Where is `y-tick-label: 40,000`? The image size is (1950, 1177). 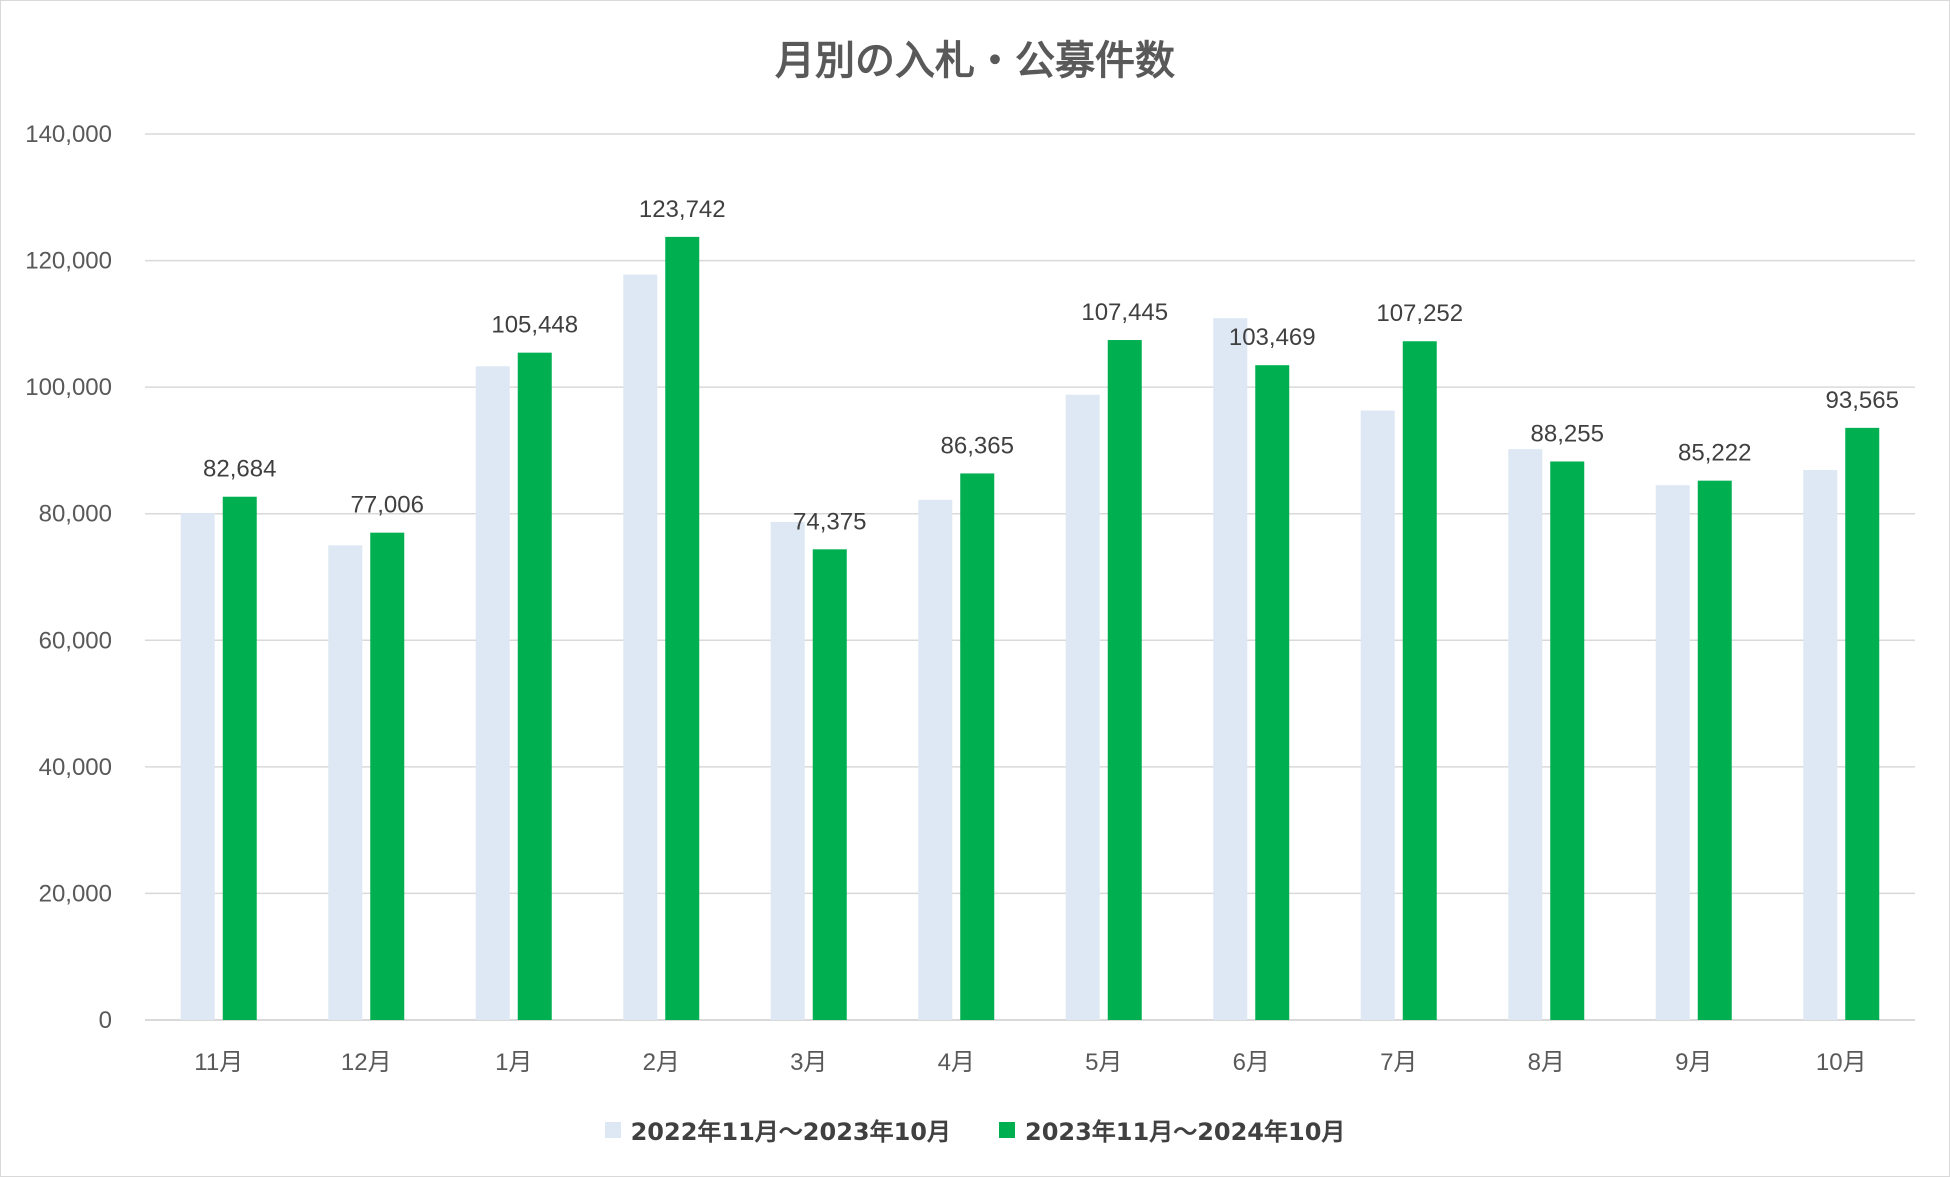 y-tick-label: 40,000 is located at coordinates (75, 767).